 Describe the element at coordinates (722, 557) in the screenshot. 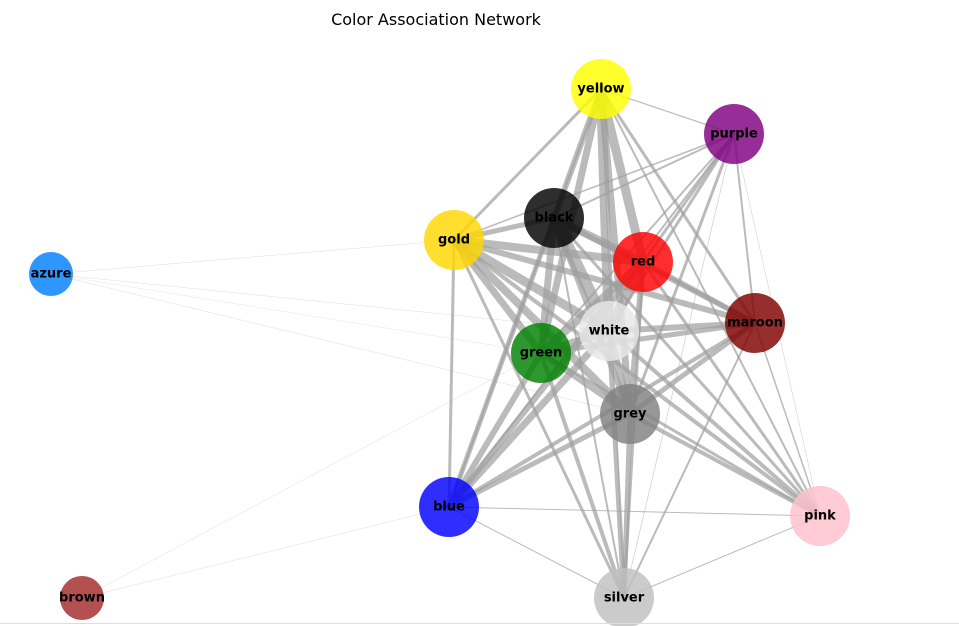

I see `edge-pink-silver` at that location.